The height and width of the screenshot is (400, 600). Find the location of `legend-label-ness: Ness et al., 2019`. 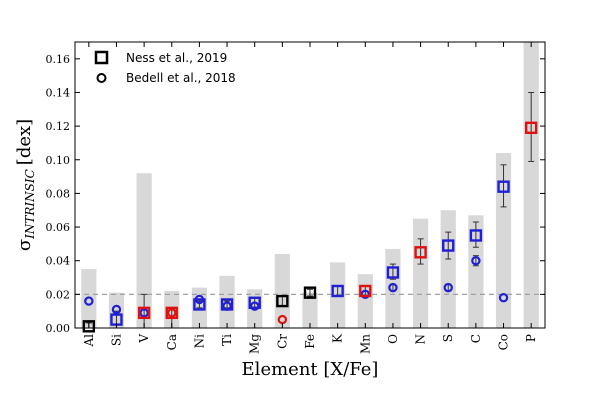

legend-label-ness: Ness et al., 2019 is located at coordinates (176, 58).